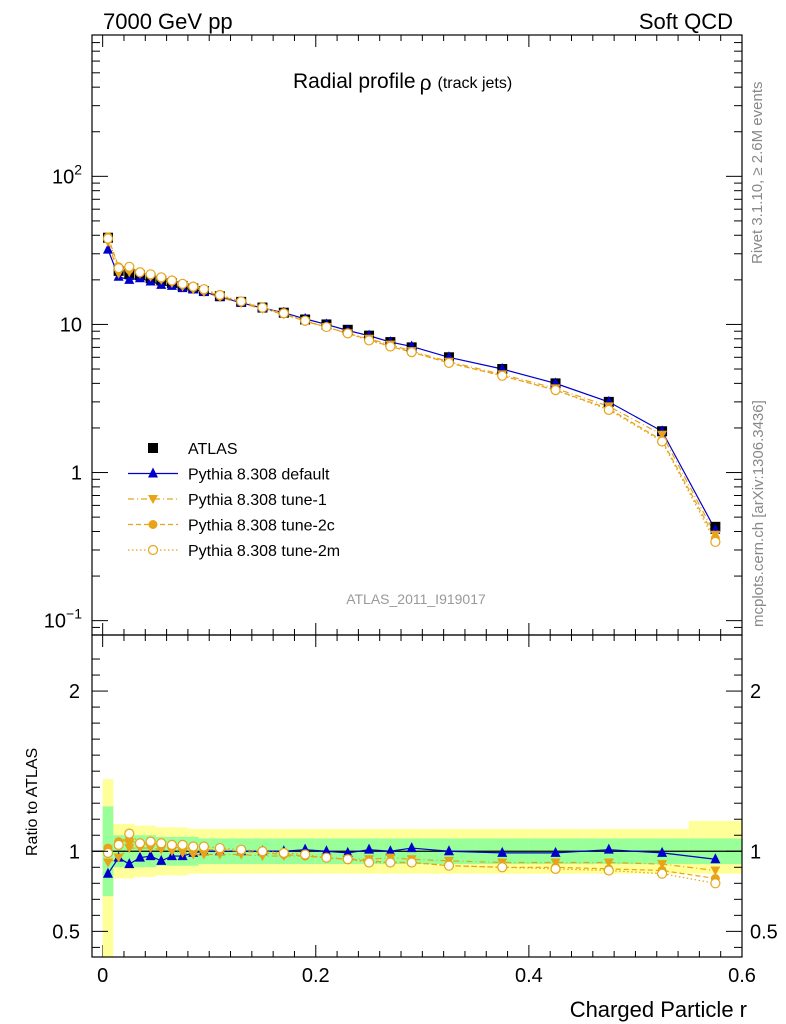 Image resolution: width=786 pixels, height=1024 pixels. What do you see at coordinates (758, 513) in the screenshot?
I see `mcplots-label: mcplots.cern.ch [arXiv:1306.3436]` at bounding box center [758, 513].